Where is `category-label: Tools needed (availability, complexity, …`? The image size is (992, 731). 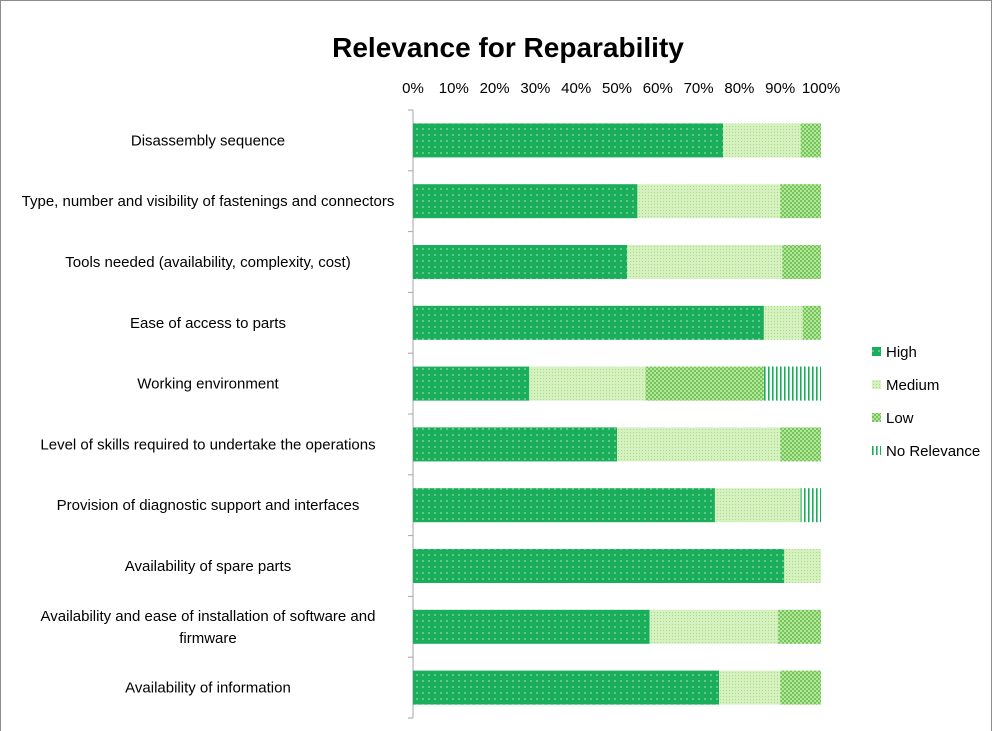 category-label: Tools needed (availability, complexity, … is located at coordinates (207, 262).